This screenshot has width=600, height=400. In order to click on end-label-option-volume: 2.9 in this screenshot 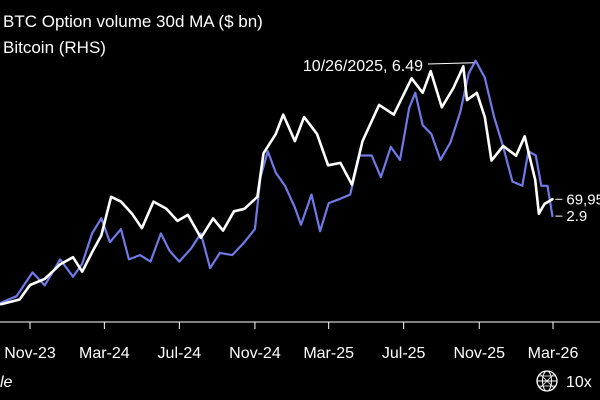, I will do `click(576, 216)`.